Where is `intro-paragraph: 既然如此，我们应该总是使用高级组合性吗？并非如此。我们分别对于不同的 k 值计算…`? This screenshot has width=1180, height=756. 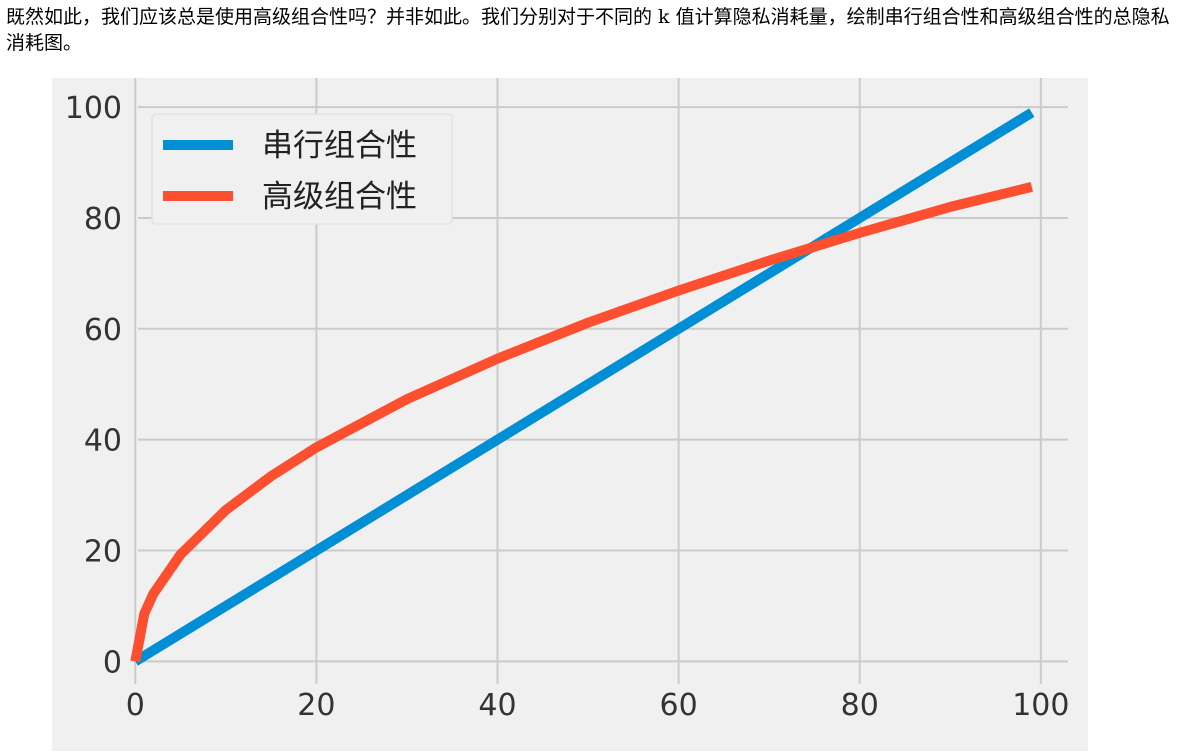
intro-paragraph: 既然如此，我们应该总是使用高级组合性吗？并非如此。我们分别对于不同的 k 值计算… is located at coordinates (588, 30).